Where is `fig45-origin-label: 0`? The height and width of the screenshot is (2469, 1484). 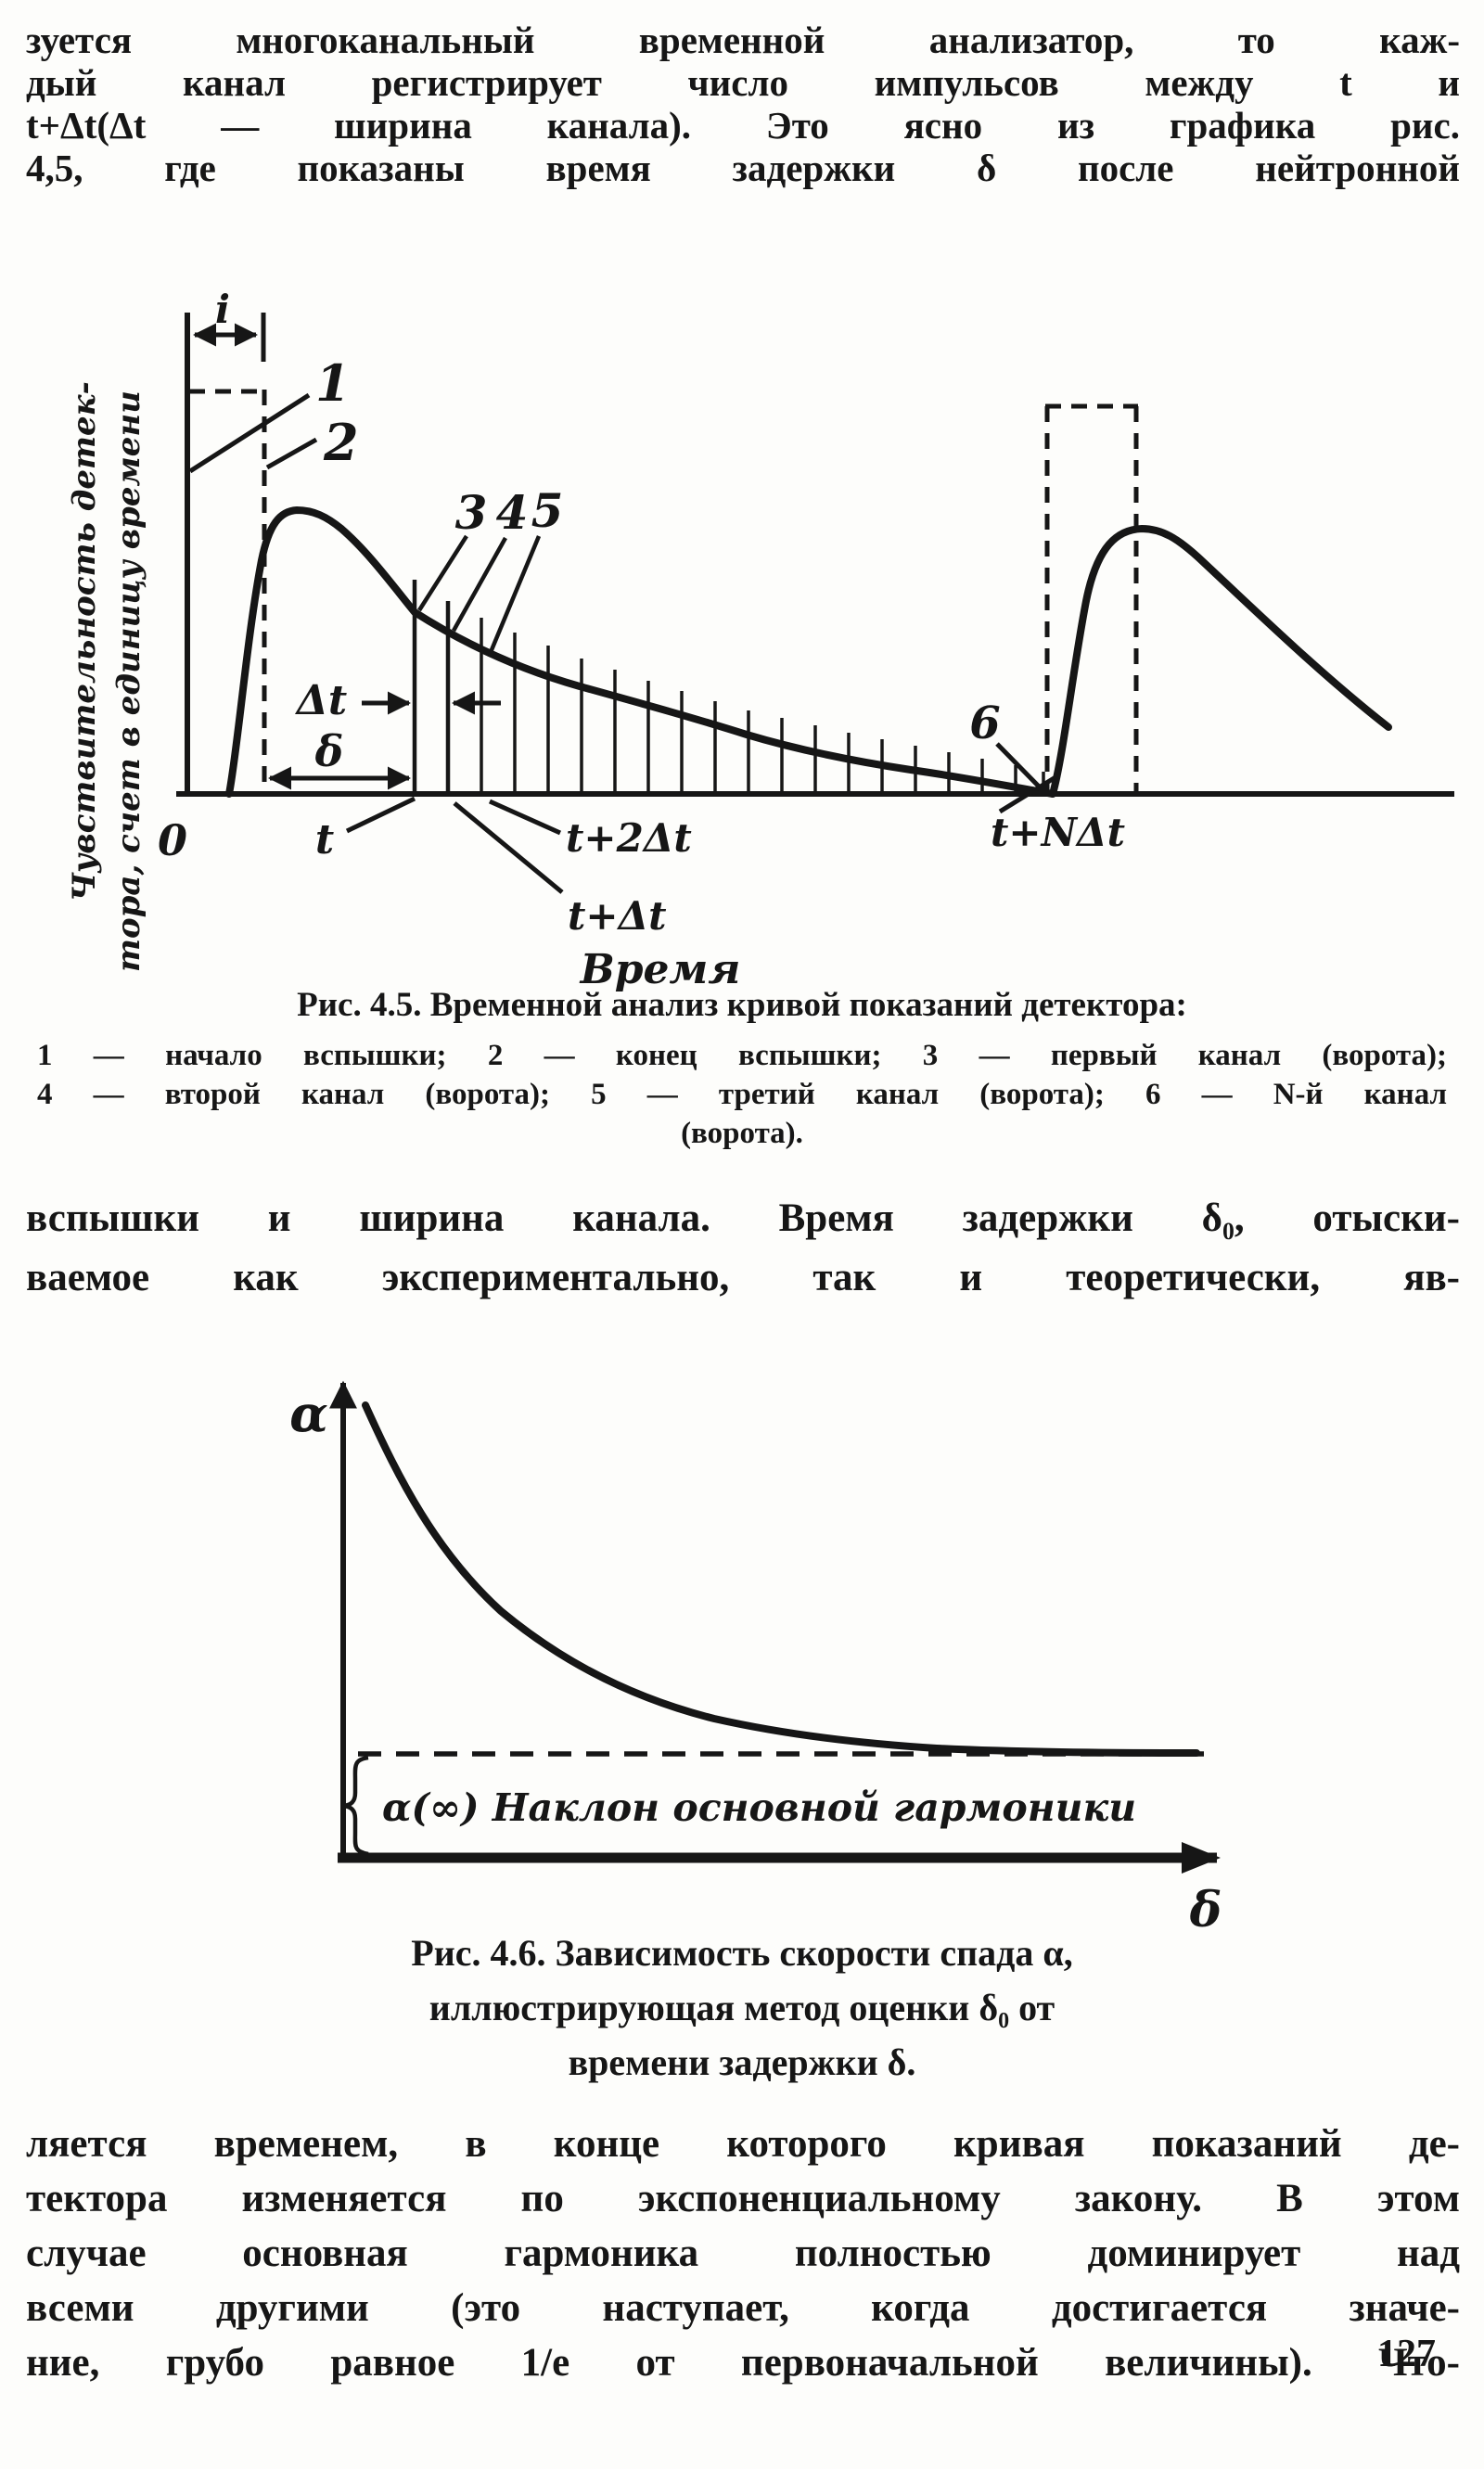 fig45-origin-label: 0 is located at coordinates (172, 840).